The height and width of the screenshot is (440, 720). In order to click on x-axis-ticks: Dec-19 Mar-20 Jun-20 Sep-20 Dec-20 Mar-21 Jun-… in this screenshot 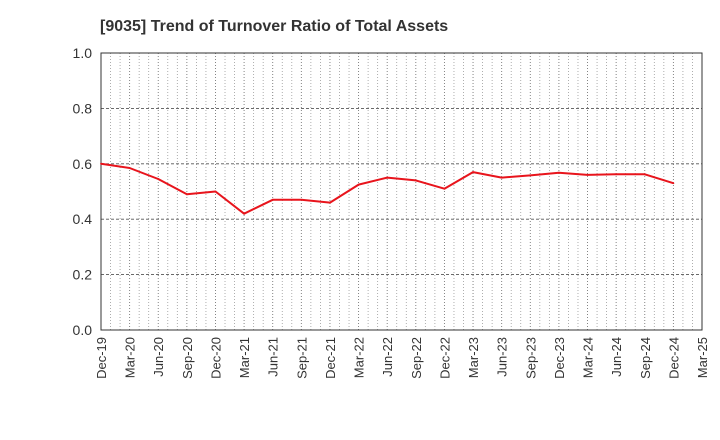, I will do `click(402, 358)`.